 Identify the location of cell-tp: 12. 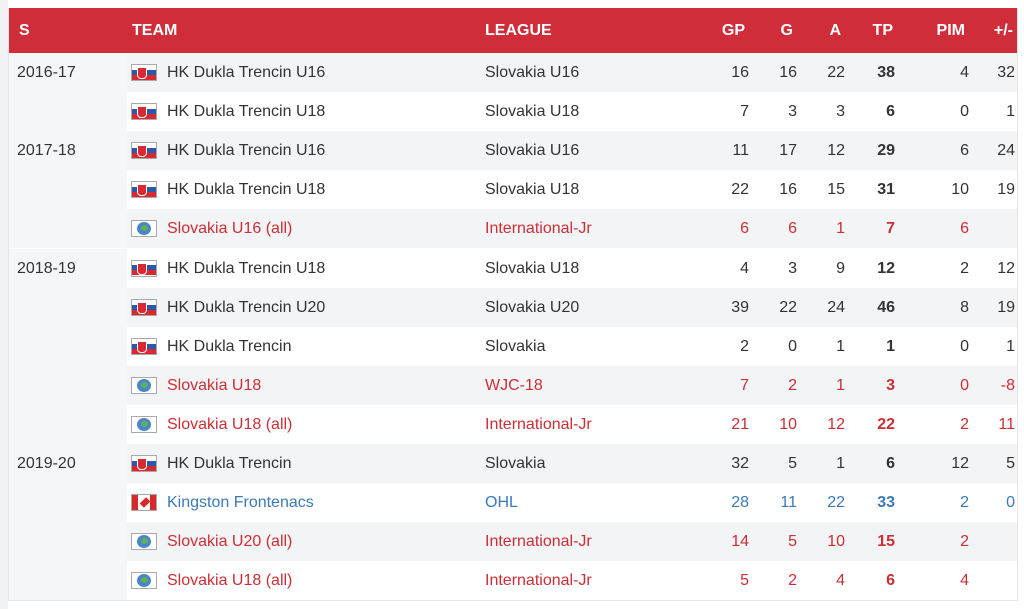
(886, 268).